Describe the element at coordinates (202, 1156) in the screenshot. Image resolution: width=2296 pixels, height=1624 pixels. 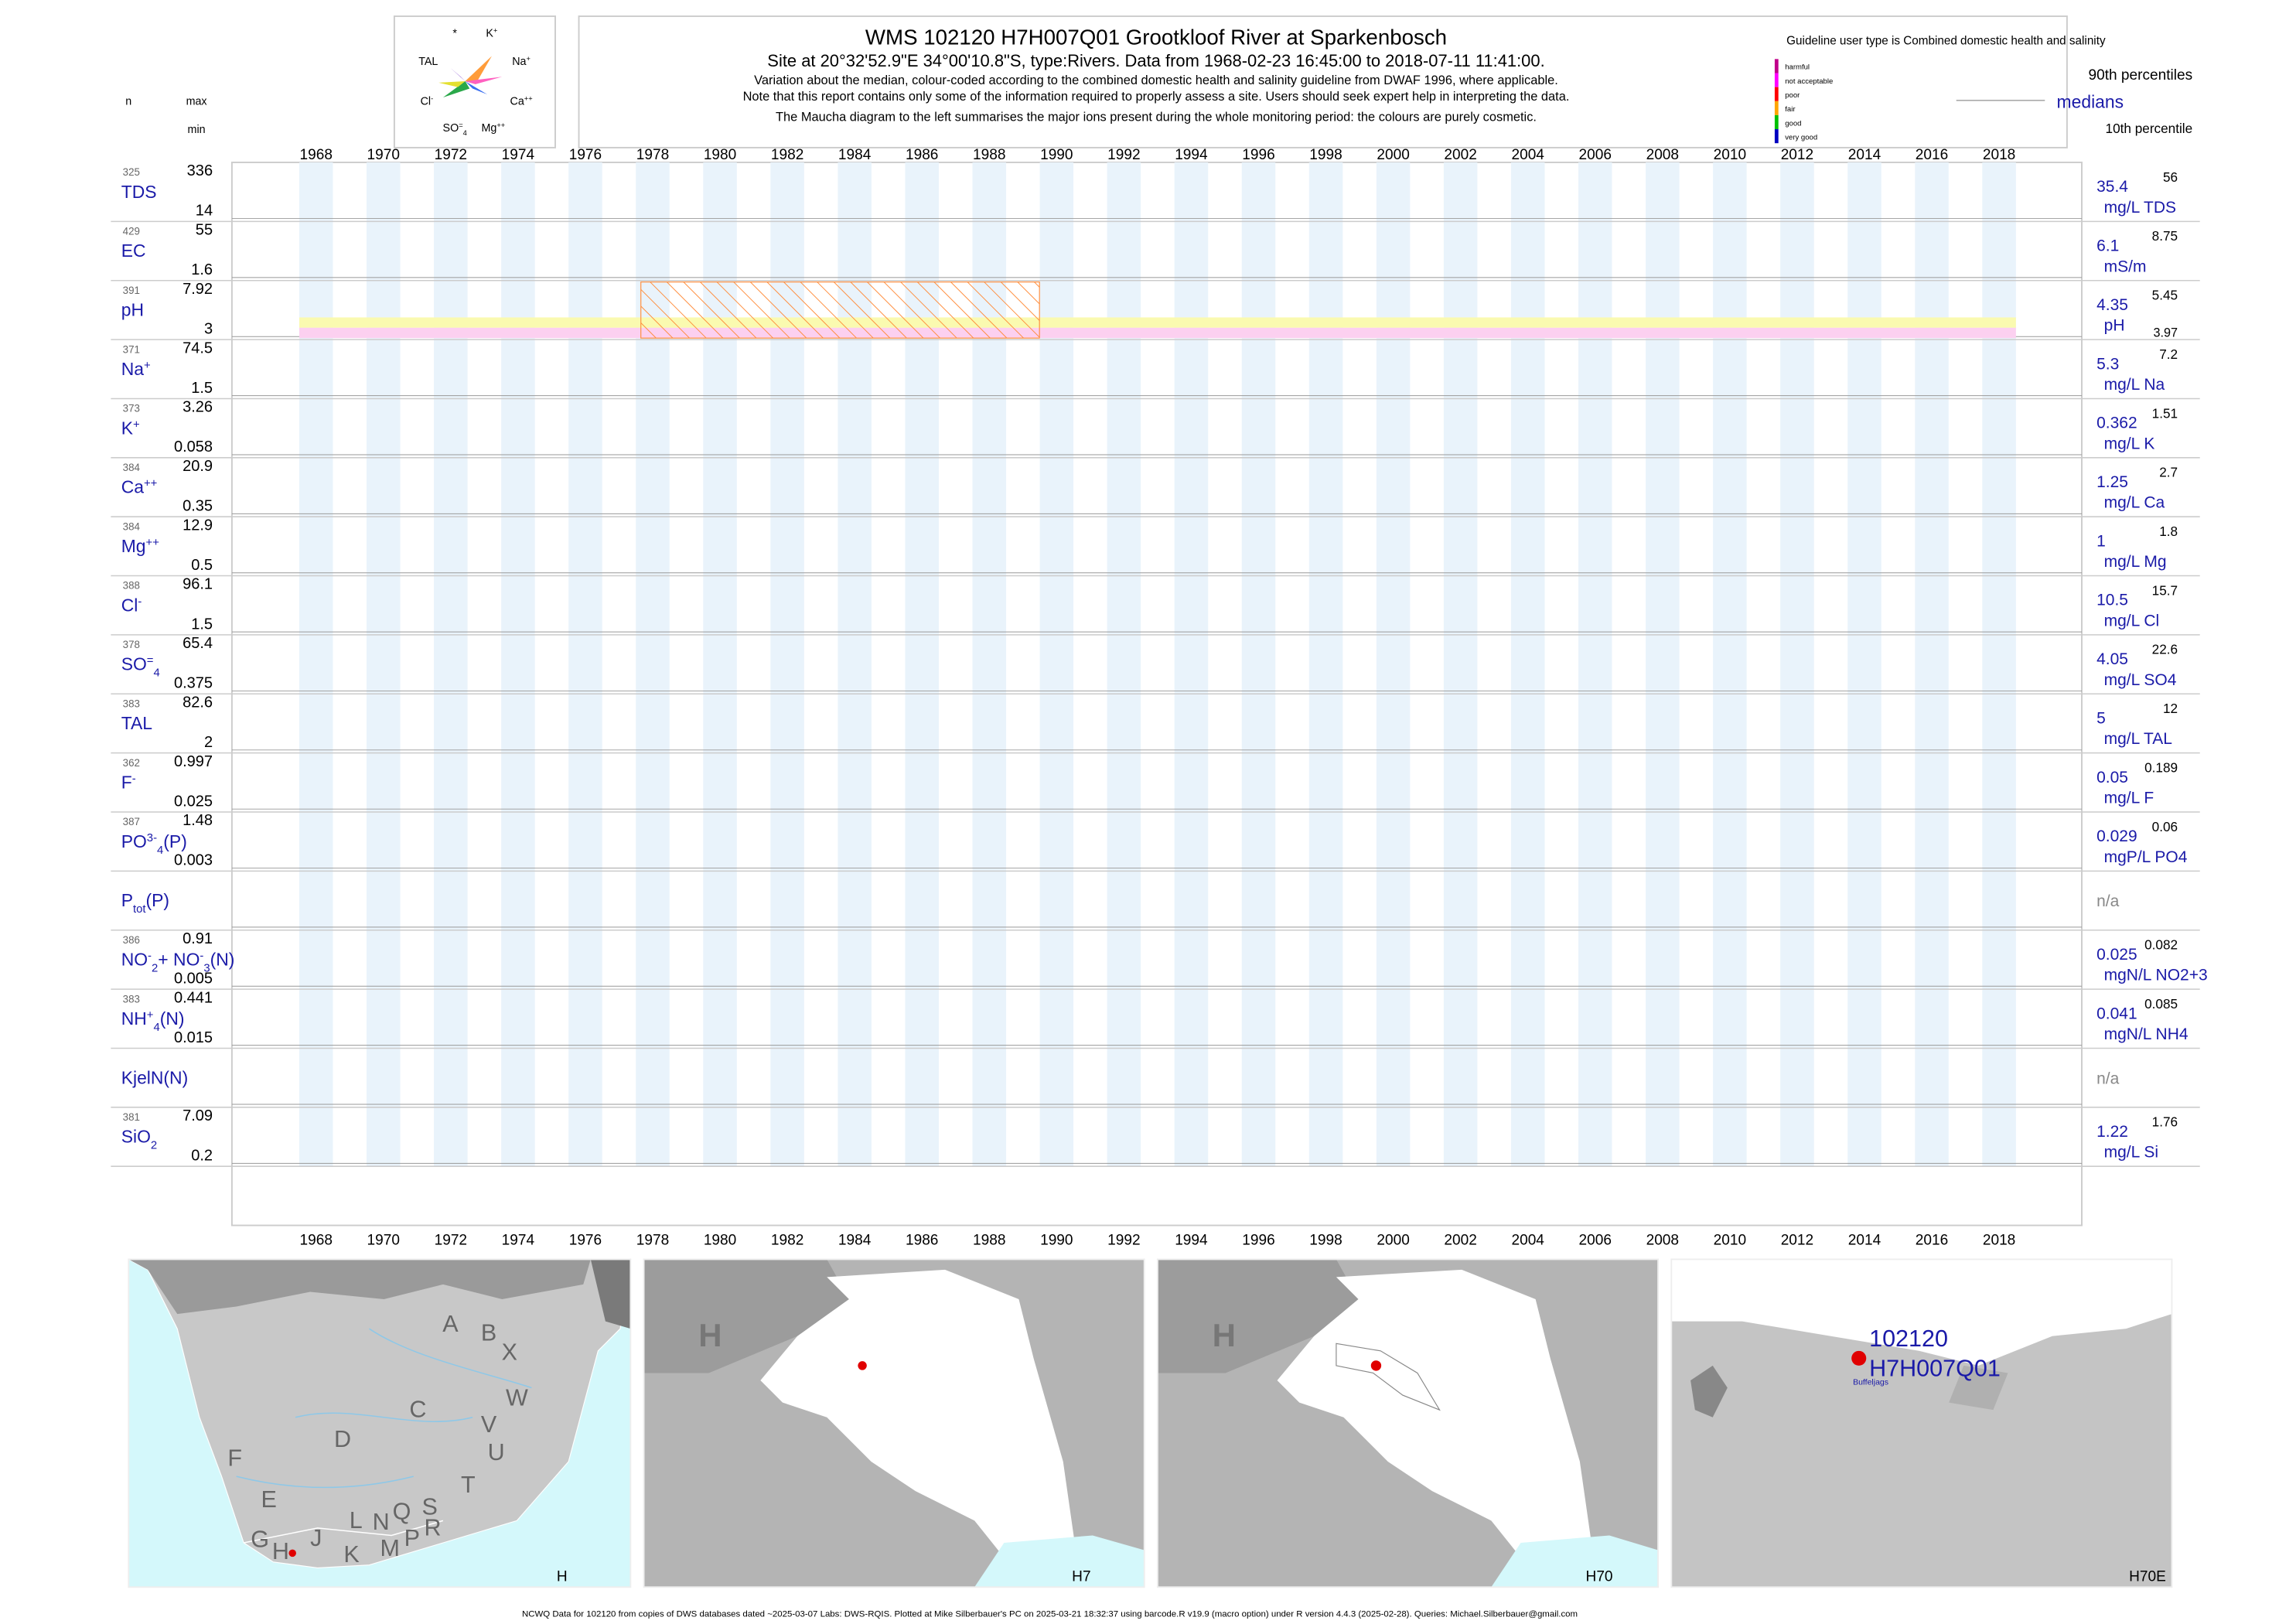
I see `min-value: 0.2` at that location.